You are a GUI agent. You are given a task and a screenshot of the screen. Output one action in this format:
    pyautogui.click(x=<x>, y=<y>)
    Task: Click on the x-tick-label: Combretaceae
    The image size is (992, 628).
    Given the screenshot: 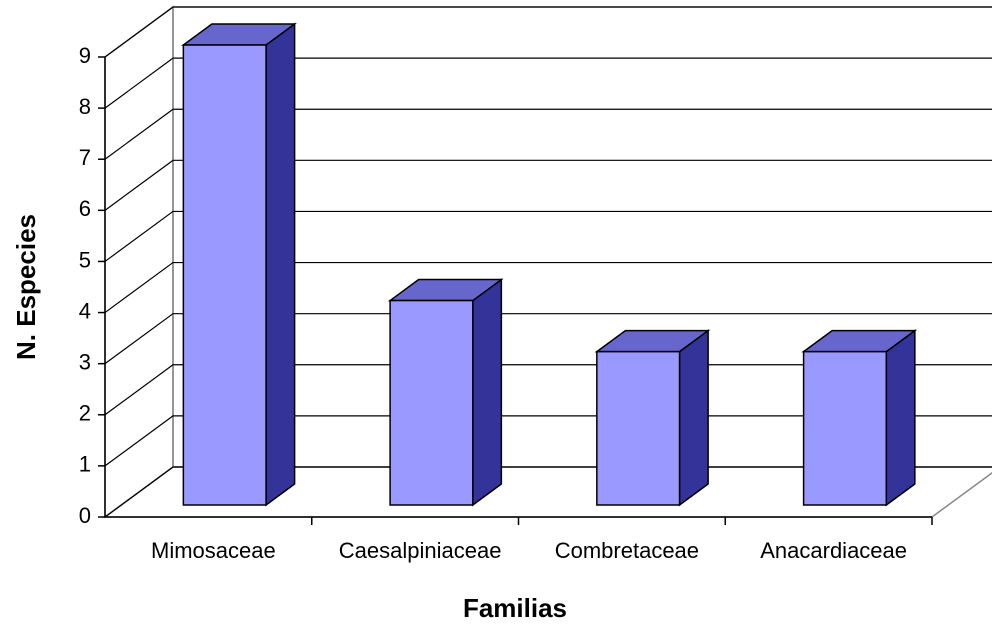 What is the action you would take?
    pyautogui.click(x=627, y=550)
    